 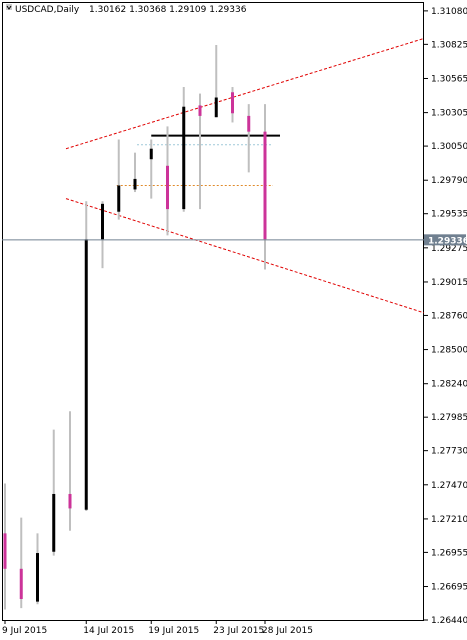 What do you see at coordinates (173, 631) in the screenshot?
I see `date-tick-label: 19 Jul 2015` at bounding box center [173, 631].